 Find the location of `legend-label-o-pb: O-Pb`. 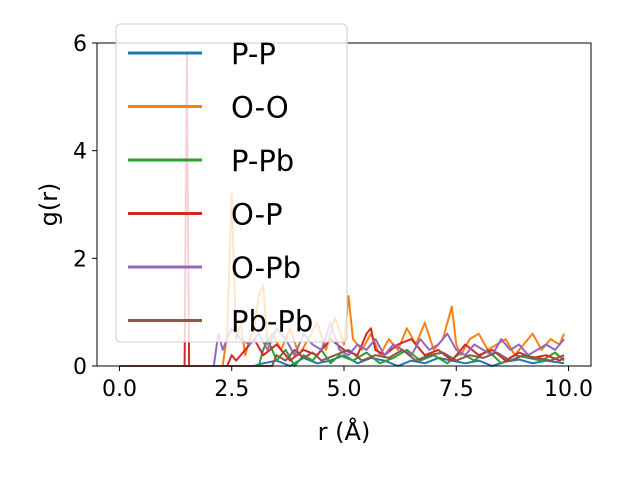

legend-label-o-pb: O-Pb is located at coordinates (266, 268).